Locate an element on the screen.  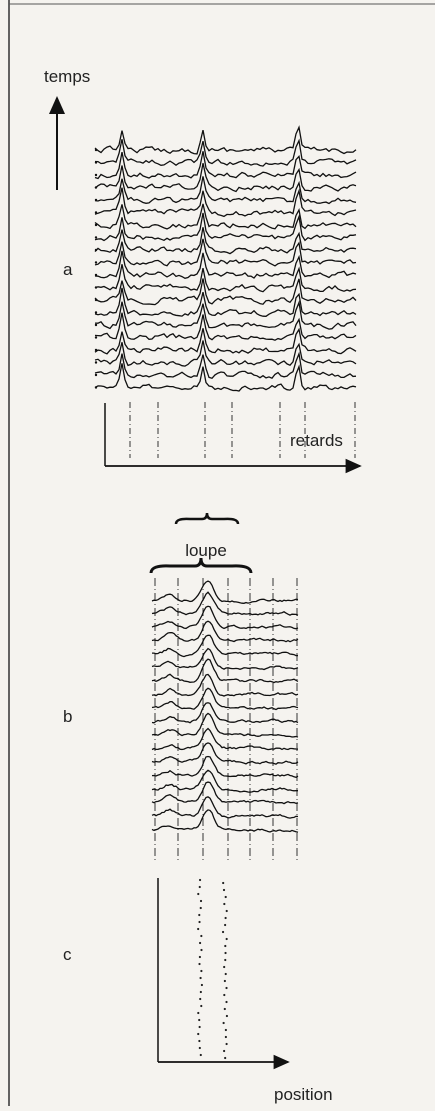
traces-b is located at coordinates (225, 706).